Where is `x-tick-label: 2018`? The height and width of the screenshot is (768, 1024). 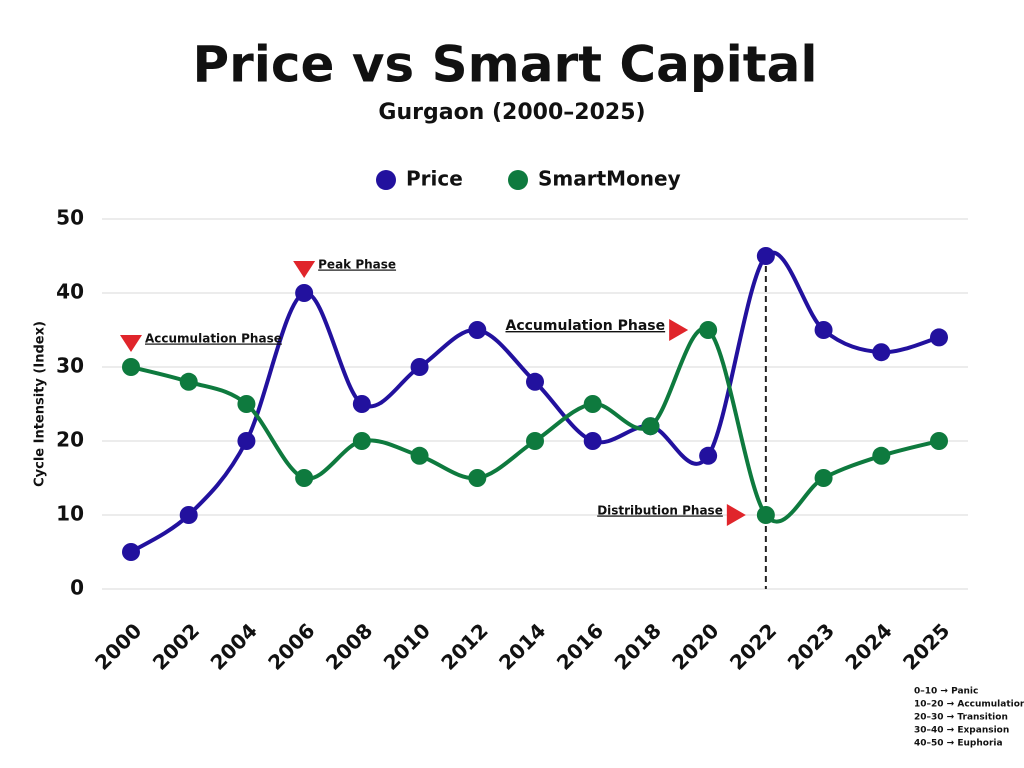
x-tick-label: 2018 is located at coordinates (638, 646).